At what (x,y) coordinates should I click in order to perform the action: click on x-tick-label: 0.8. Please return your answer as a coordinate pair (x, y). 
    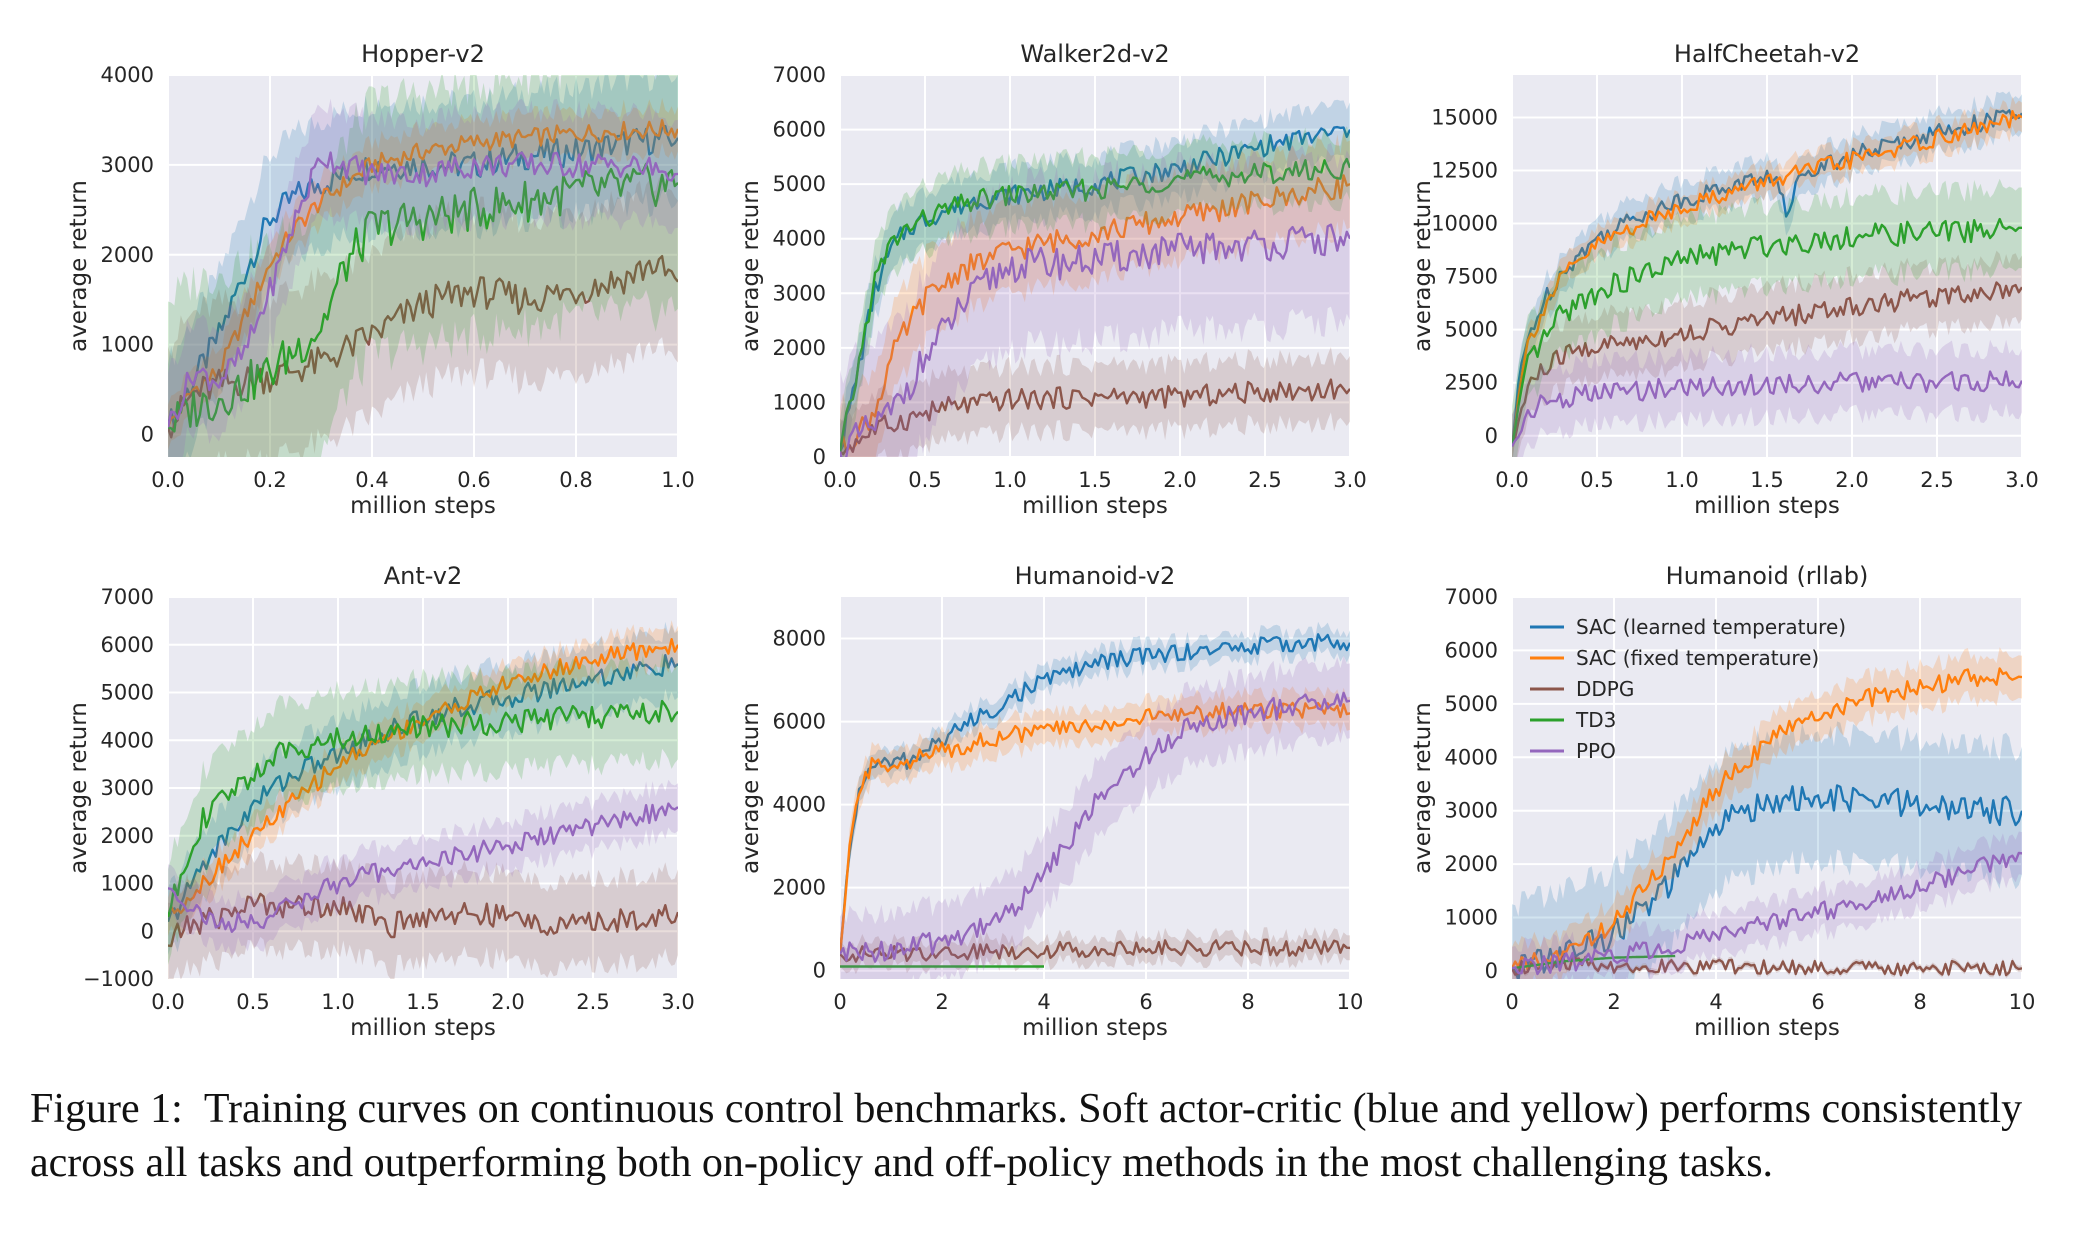
    Looking at the image, I should click on (575, 480).